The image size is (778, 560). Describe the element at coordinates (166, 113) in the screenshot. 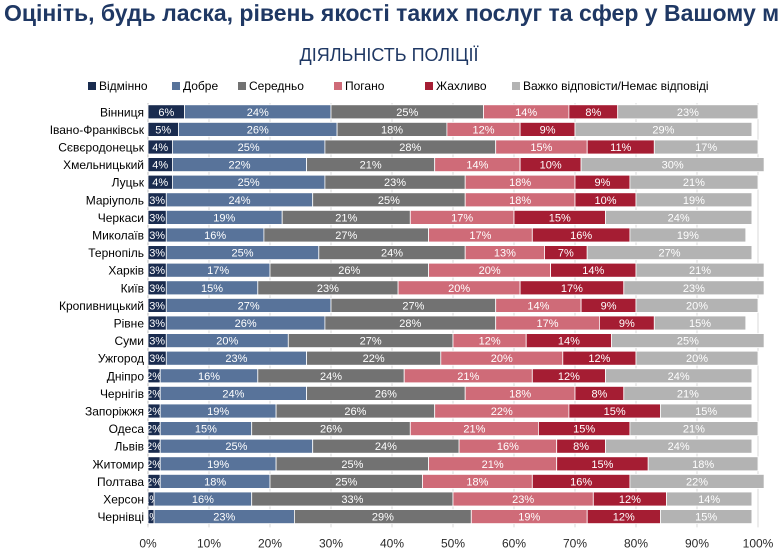

I see `data-label: 6%` at that location.